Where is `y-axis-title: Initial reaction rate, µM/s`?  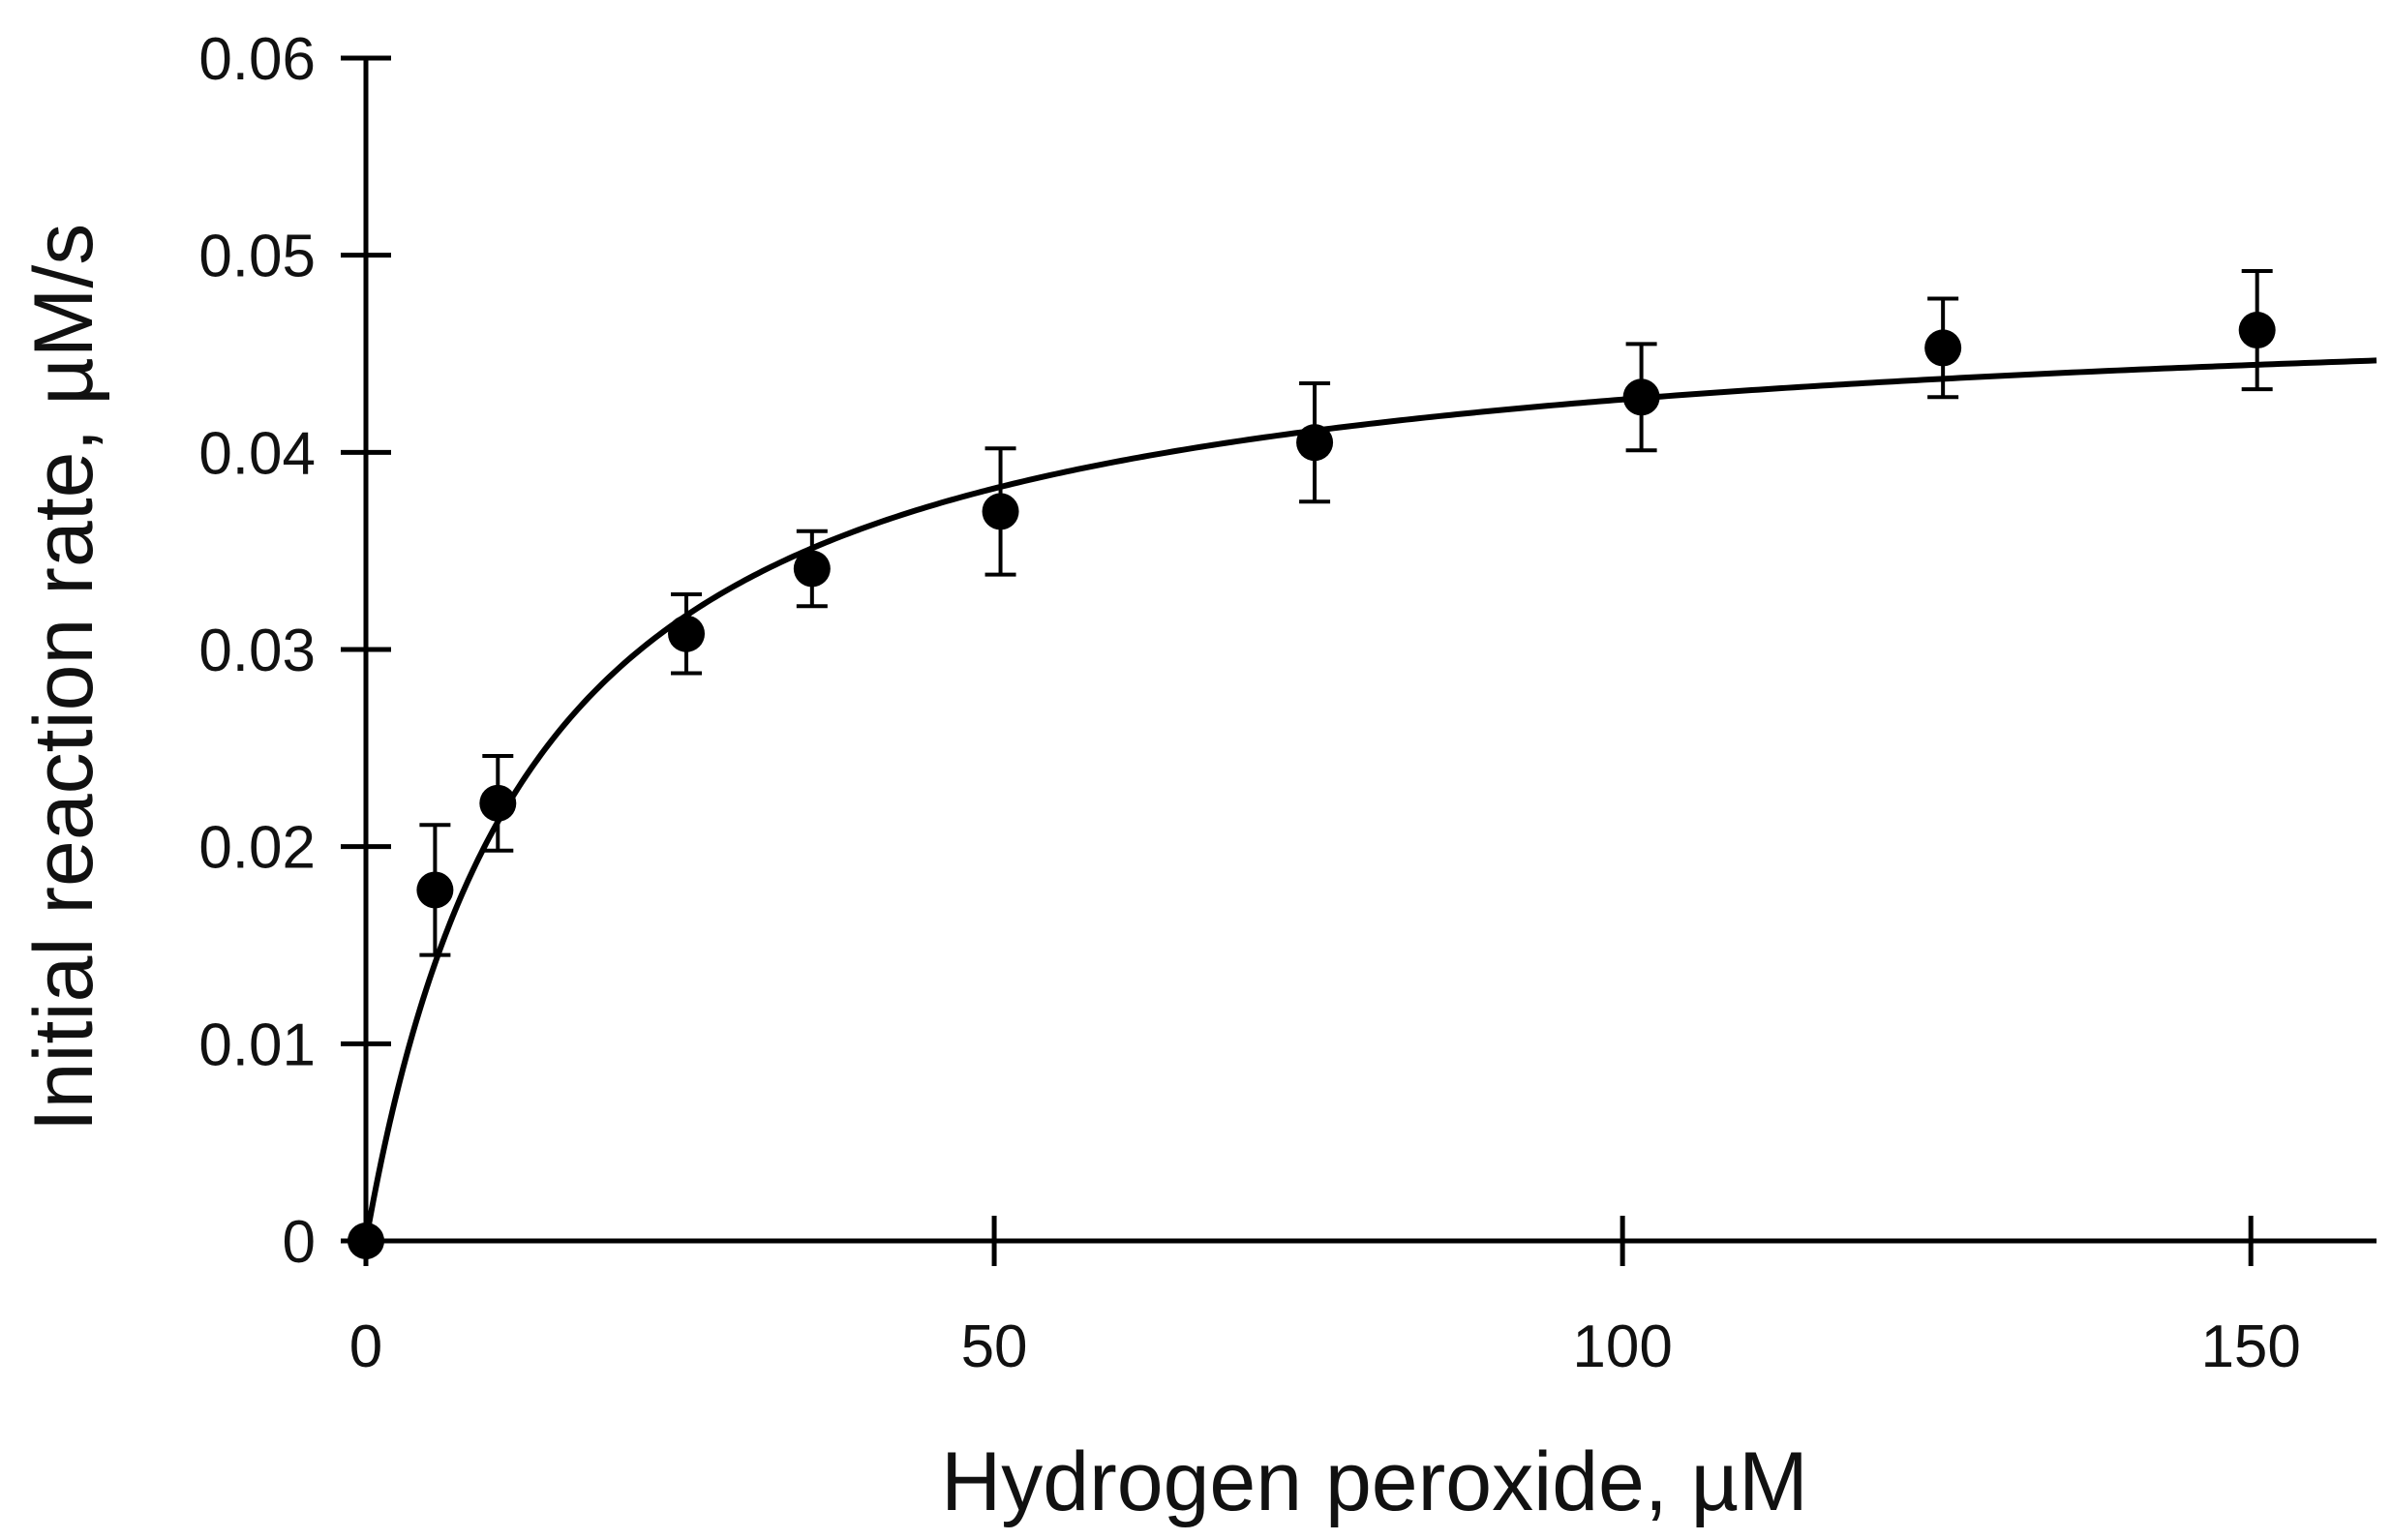
y-axis-title: Initial reaction rate, µM/s is located at coordinates (63, 678).